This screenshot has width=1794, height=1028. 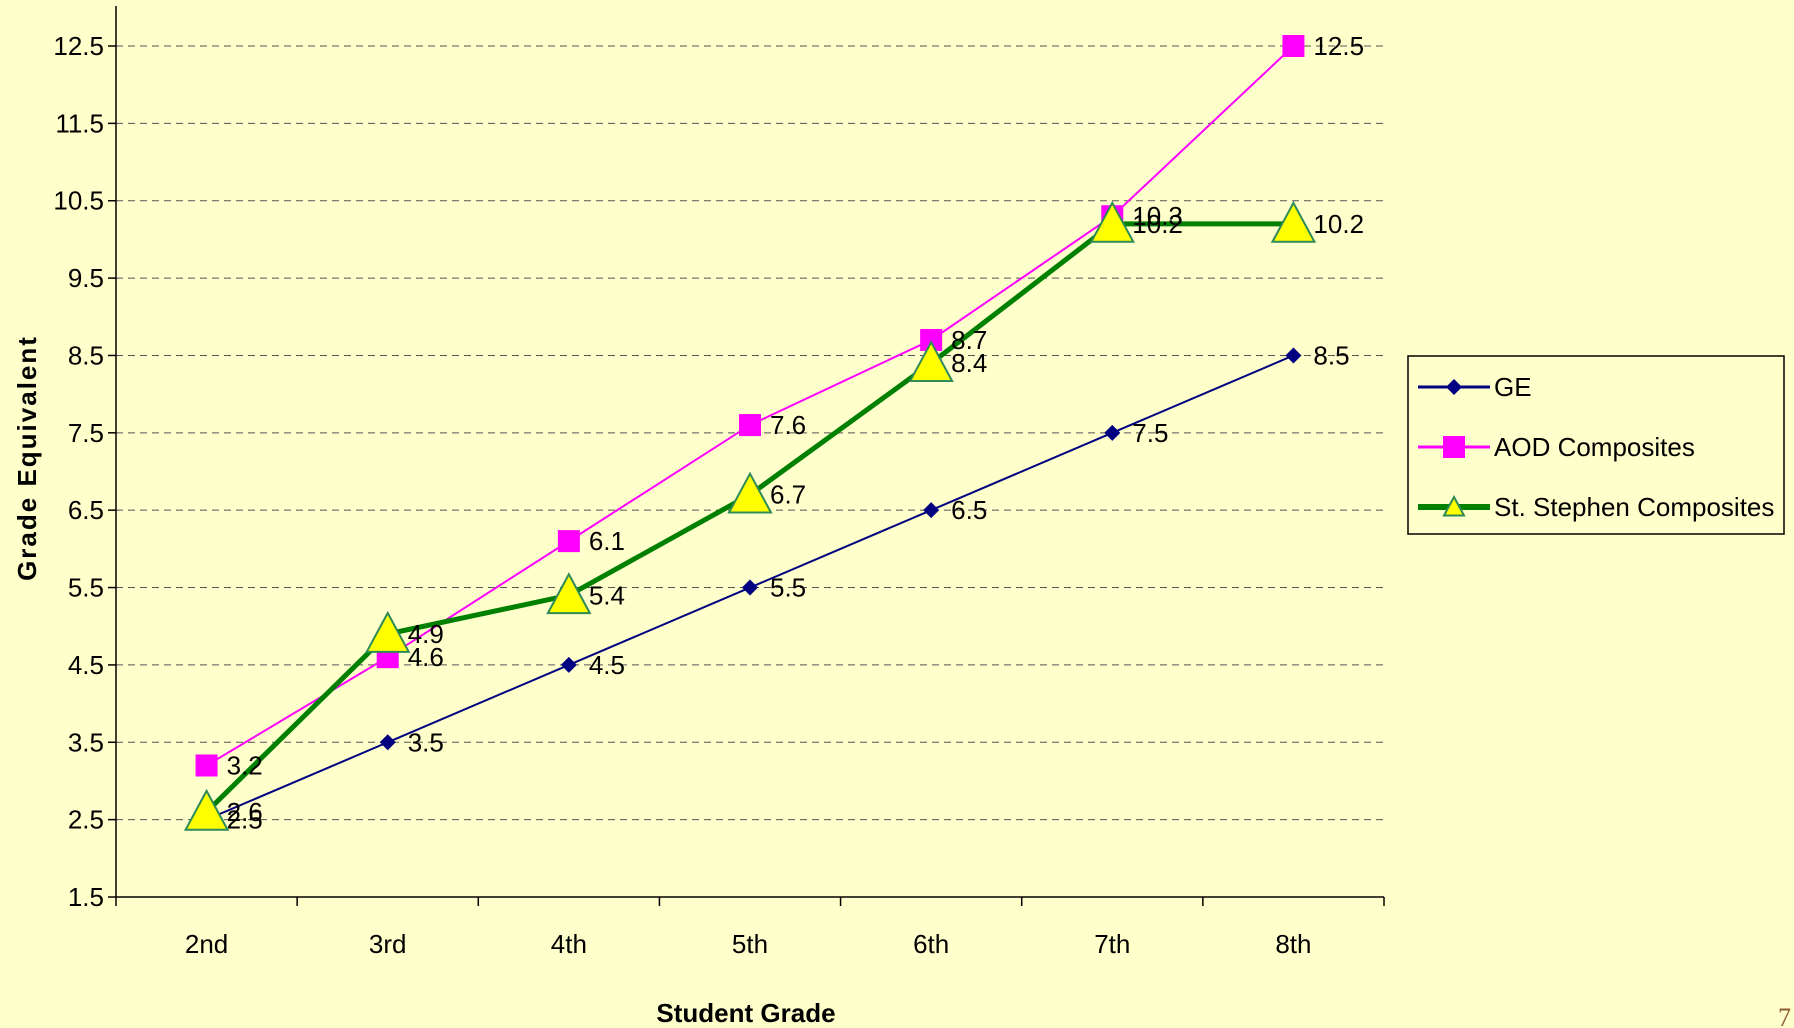 What do you see at coordinates (931, 944) in the screenshot?
I see `x-tick-label: 6th` at bounding box center [931, 944].